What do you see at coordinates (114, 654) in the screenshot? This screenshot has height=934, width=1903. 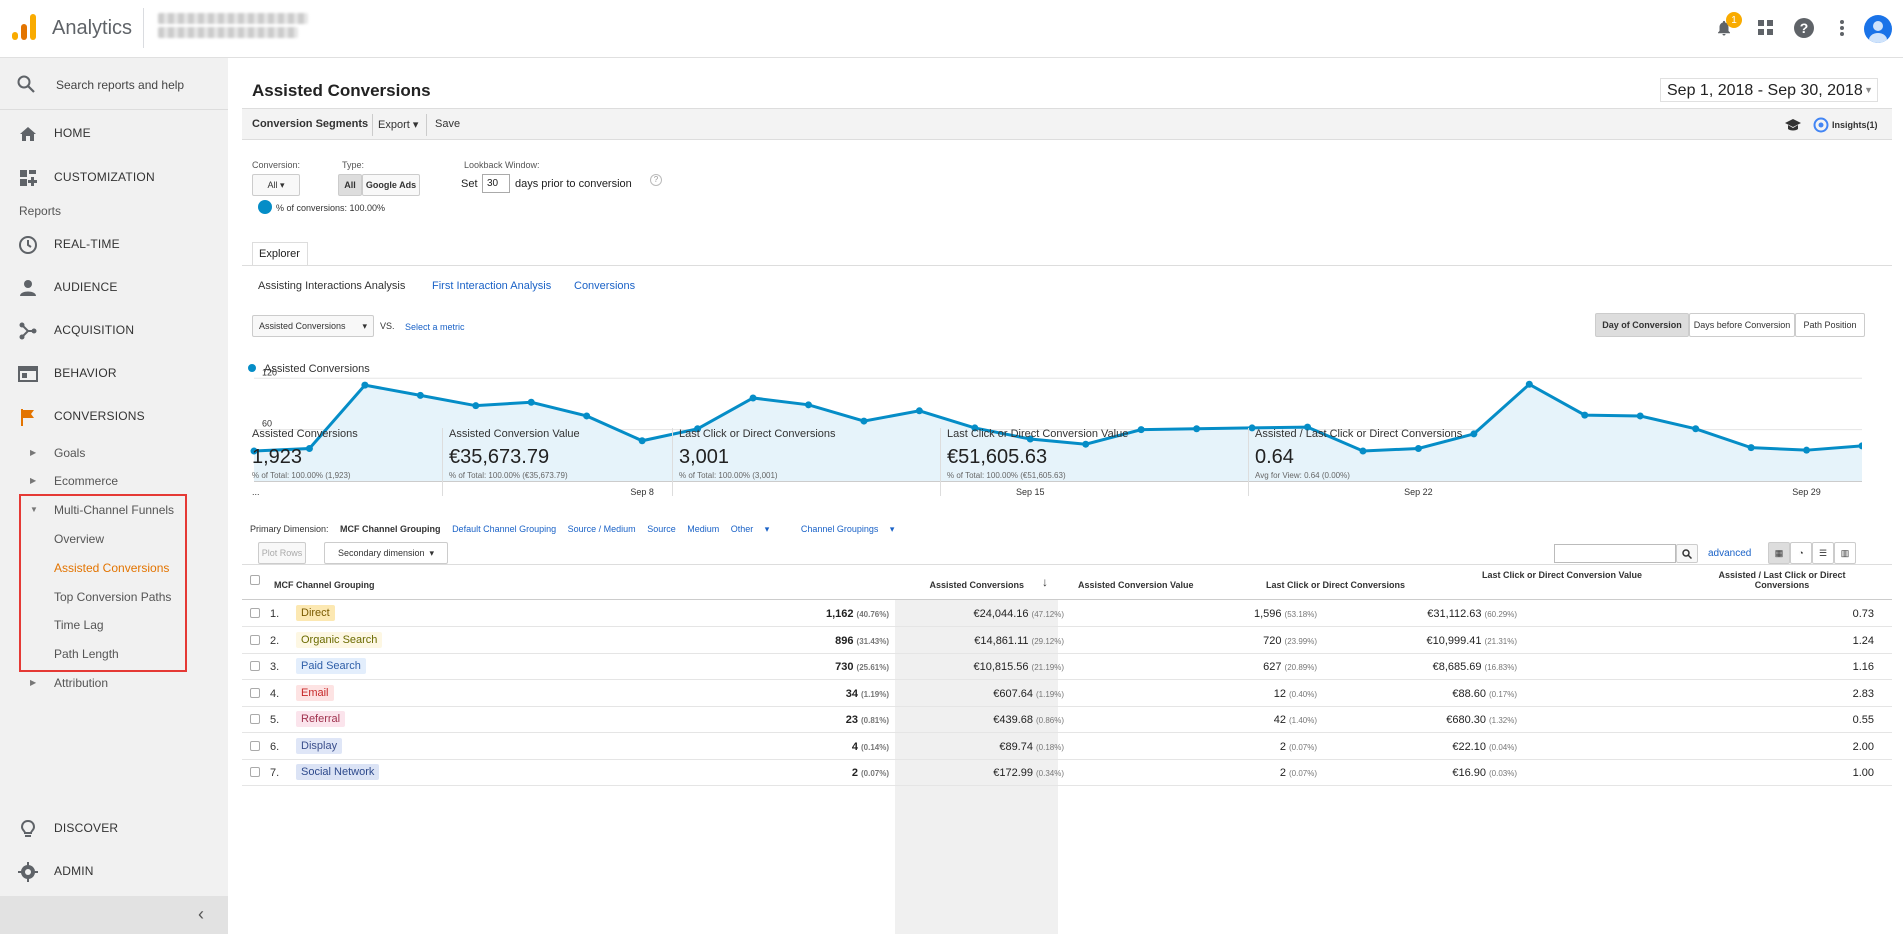 I see `nav-path-length: Path Length` at bounding box center [114, 654].